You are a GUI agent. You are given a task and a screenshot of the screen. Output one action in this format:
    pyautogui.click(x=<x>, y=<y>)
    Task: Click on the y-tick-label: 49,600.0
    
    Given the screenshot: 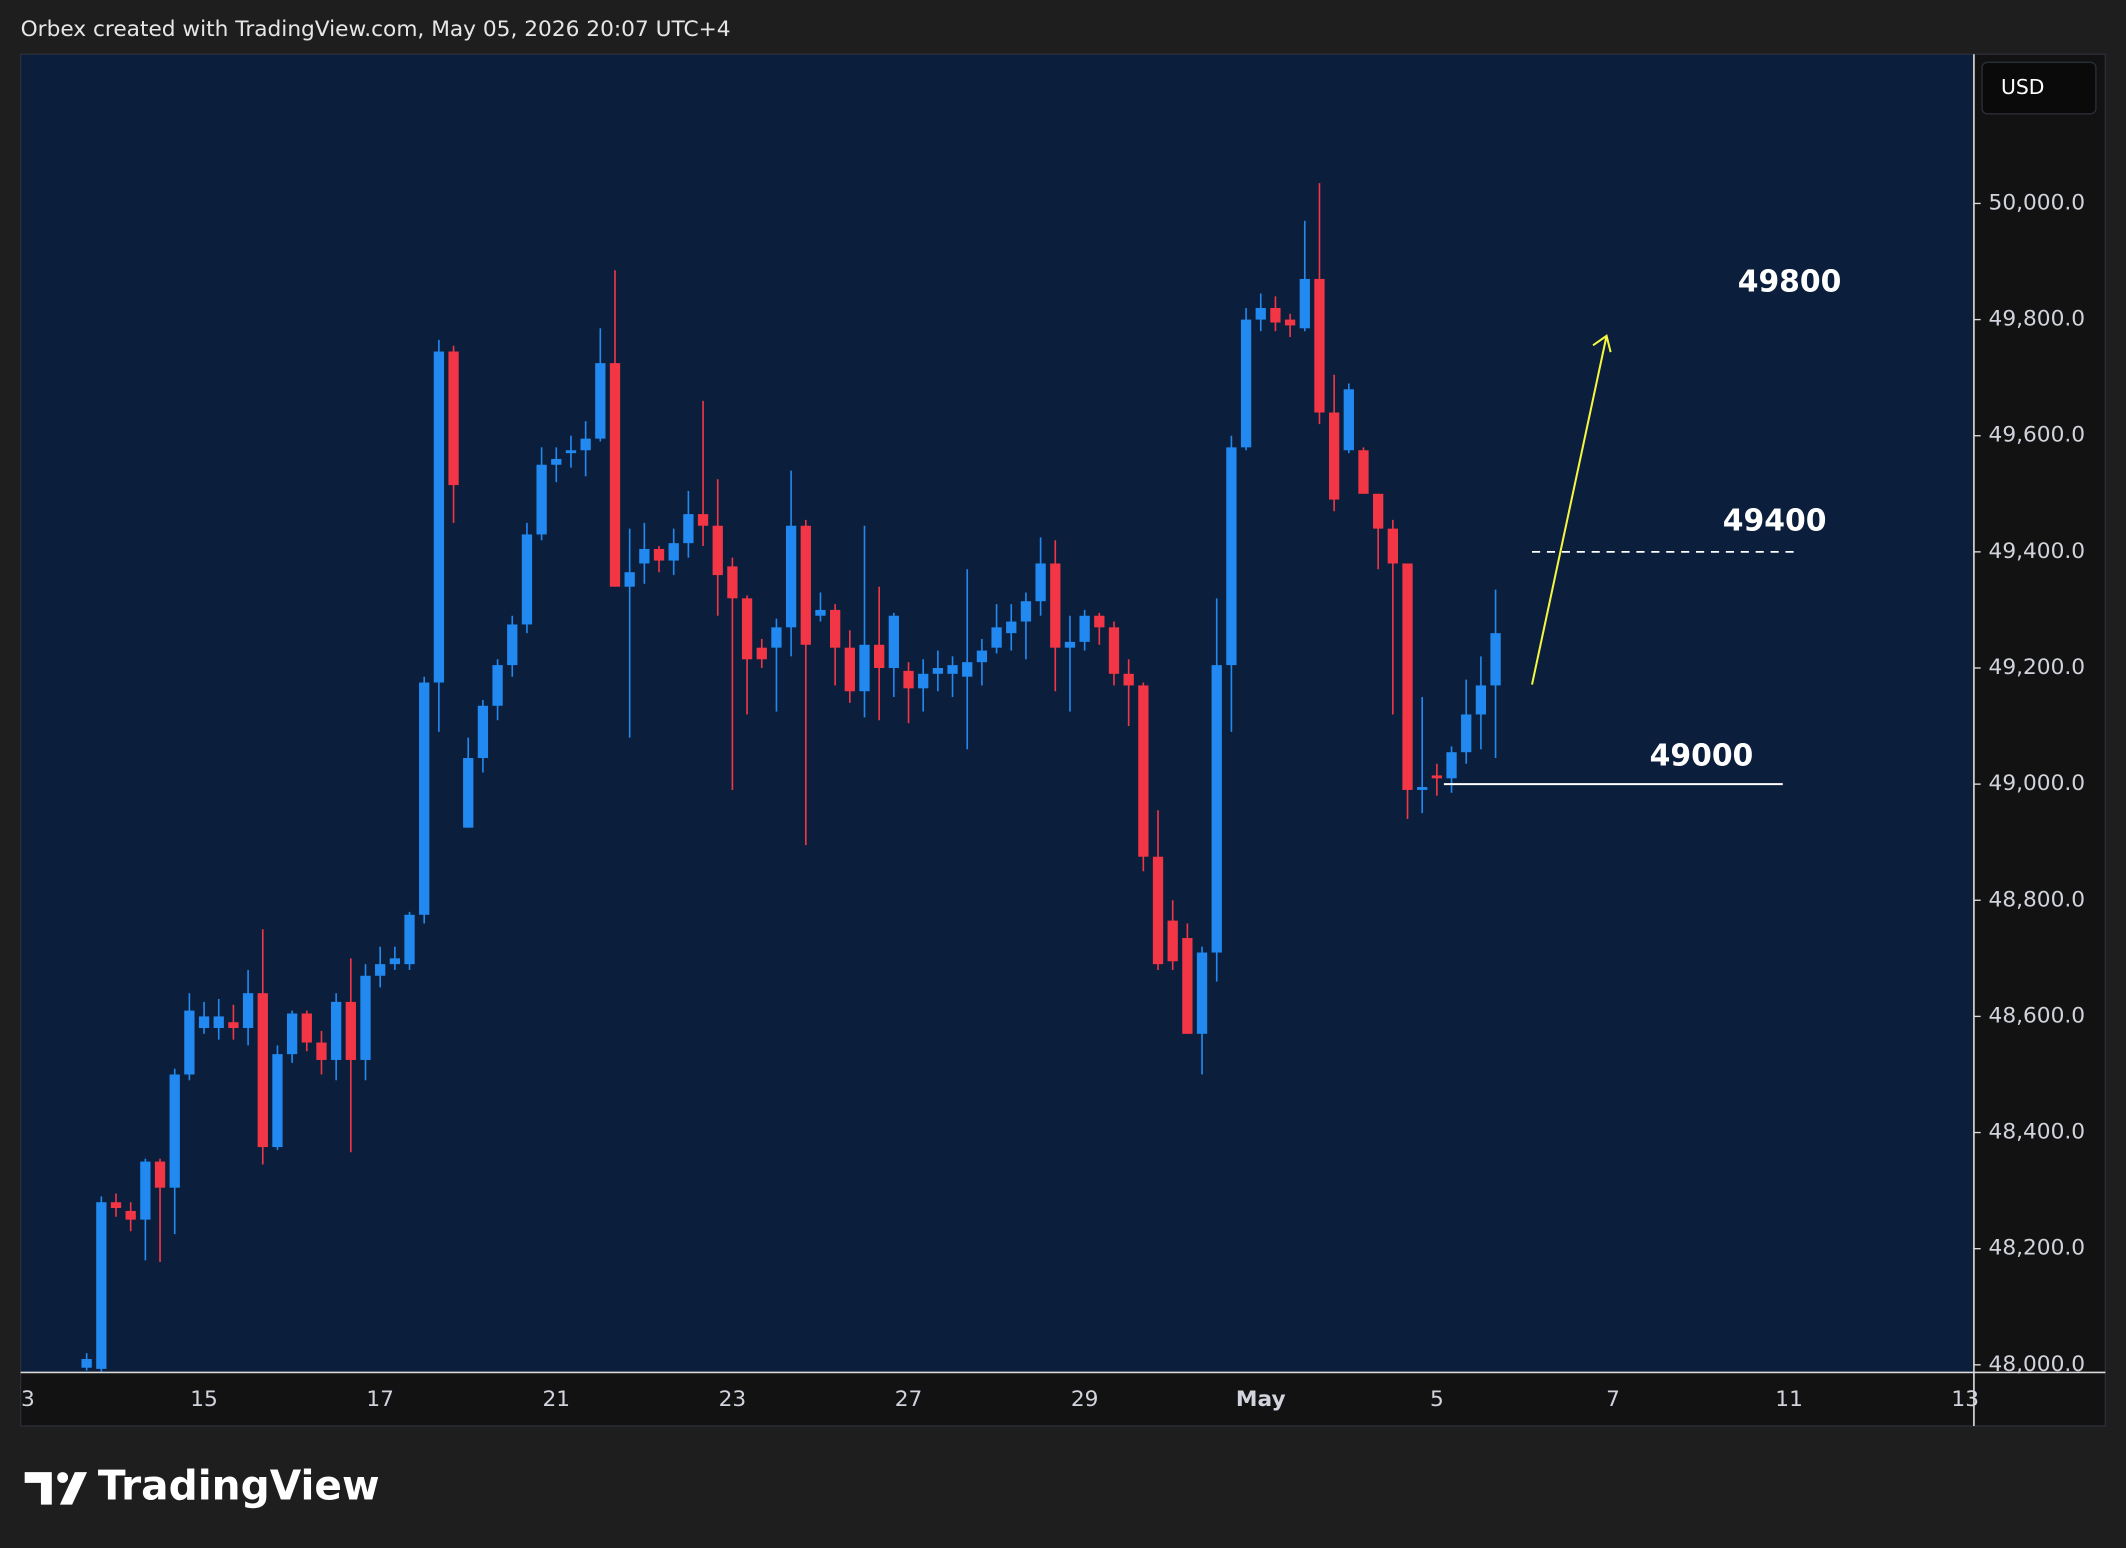 What is the action you would take?
    pyautogui.click(x=2037, y=435)
    